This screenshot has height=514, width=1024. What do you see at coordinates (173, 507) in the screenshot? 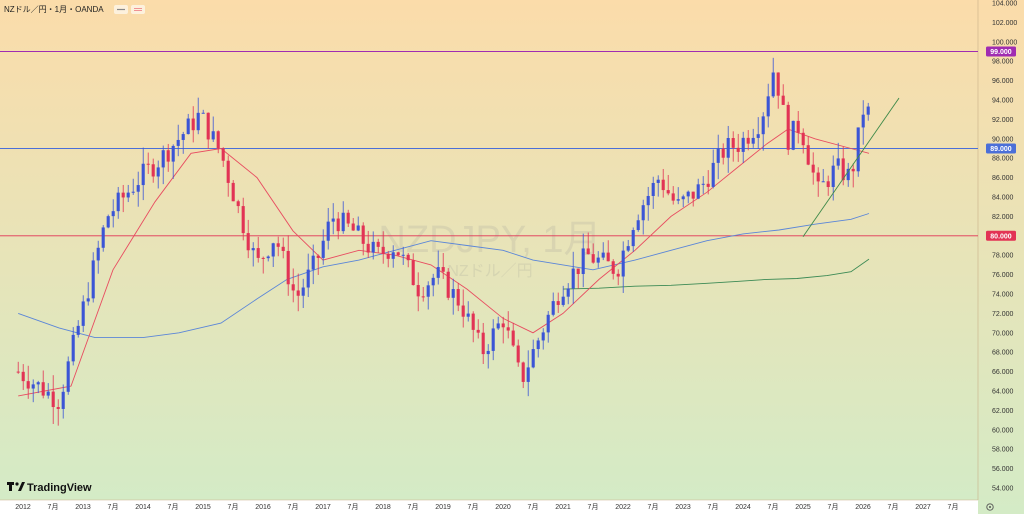
I see `x-tick-label-5: 7月` at bounding box center [173, 507].